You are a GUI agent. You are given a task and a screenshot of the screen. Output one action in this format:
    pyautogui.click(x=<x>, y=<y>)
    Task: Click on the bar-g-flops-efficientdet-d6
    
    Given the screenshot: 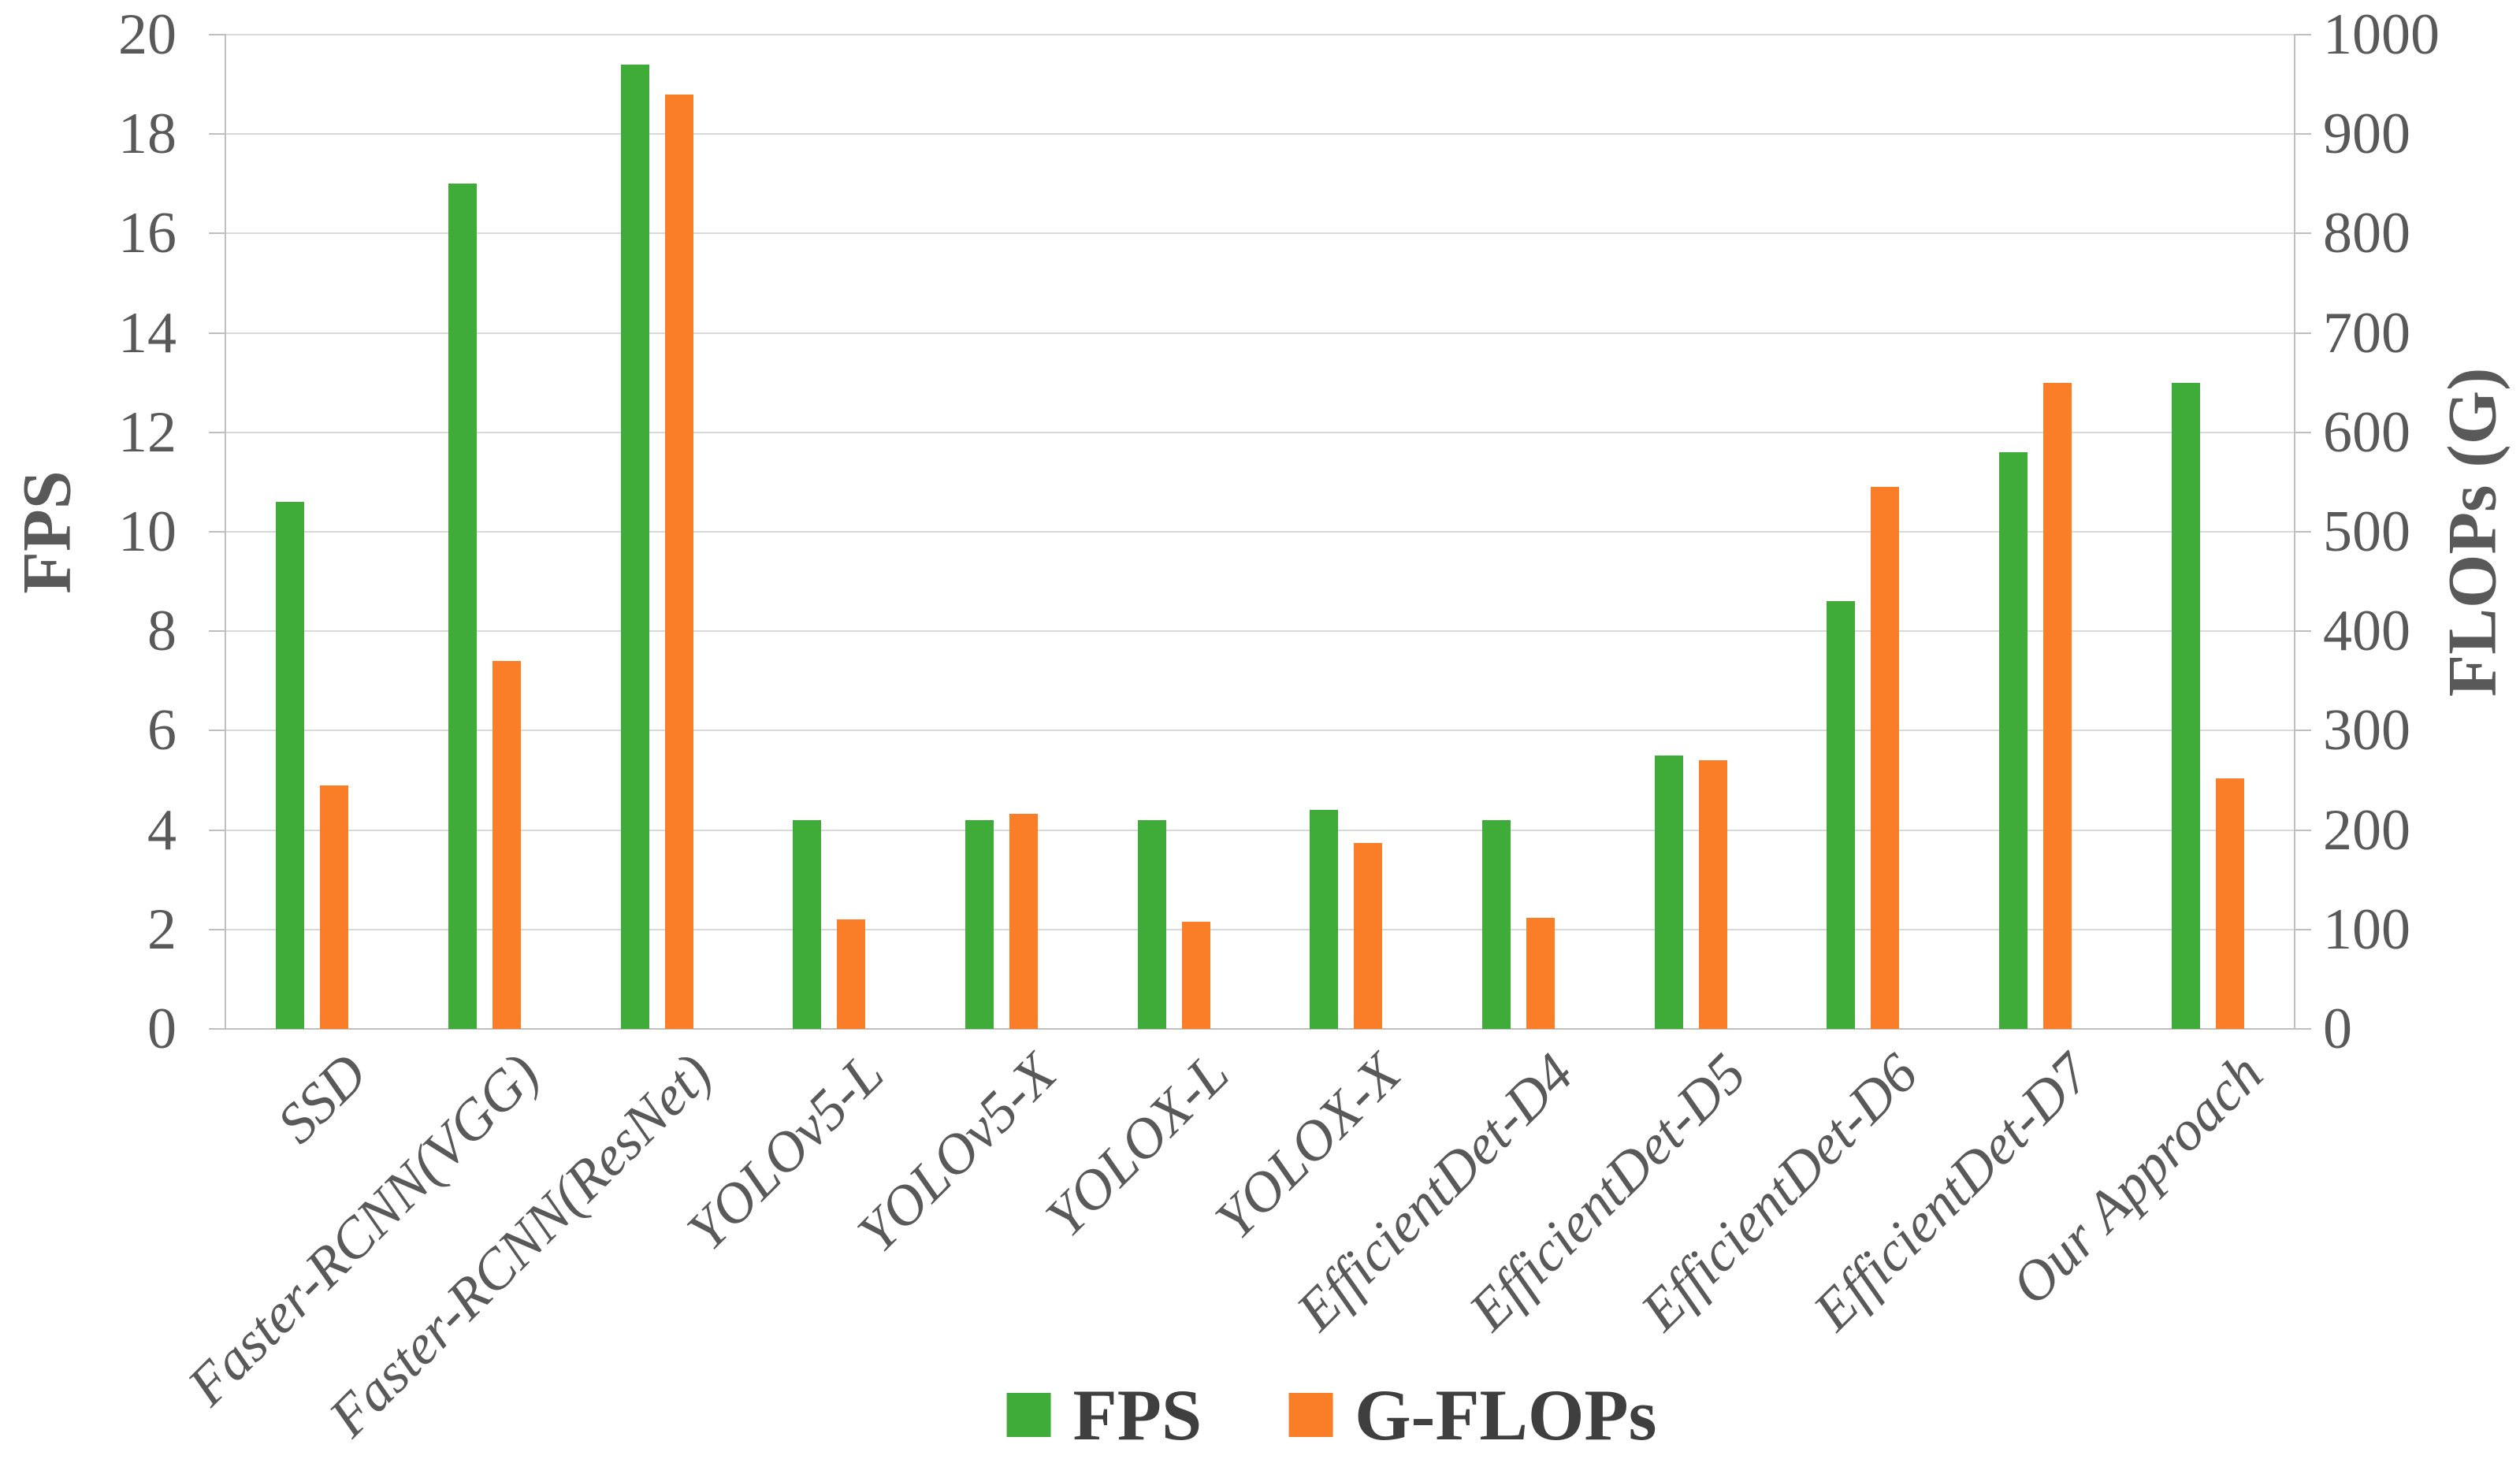 What is the action you would take?
    pyautogui.click(x=1885, y=758)
    